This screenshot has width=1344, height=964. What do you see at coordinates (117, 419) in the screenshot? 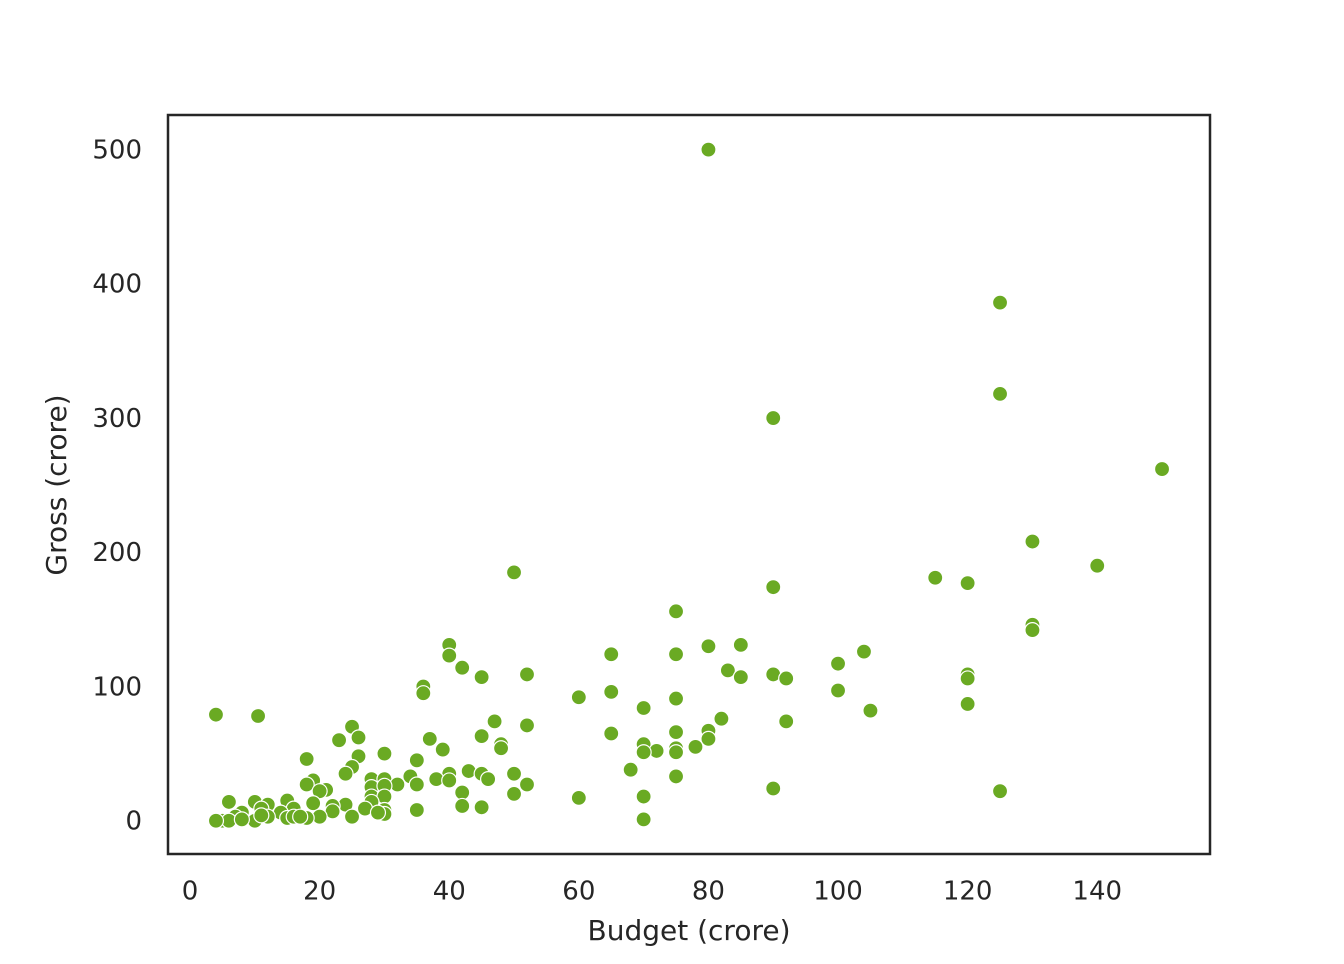
I see `y-tick-label: 300` at bounding box center [117, 419].